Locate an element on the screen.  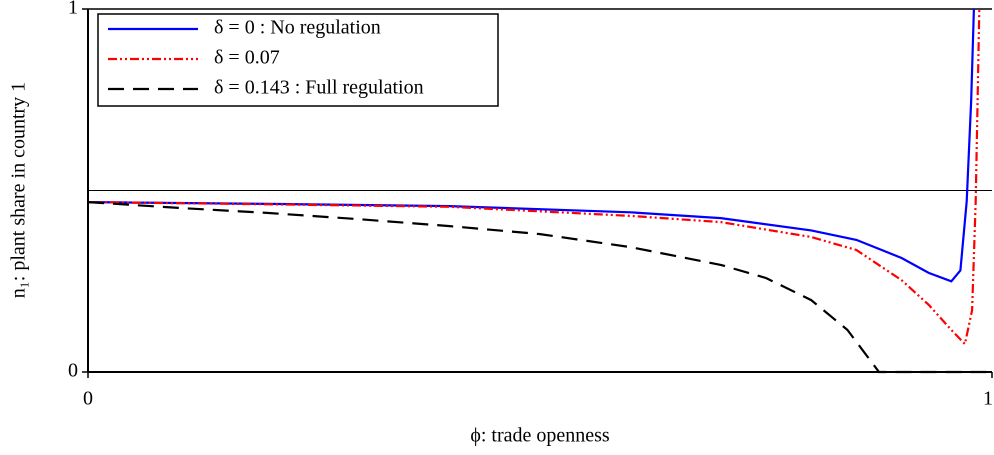
x-tick-label: 1 is located at coordinates (988, 399).